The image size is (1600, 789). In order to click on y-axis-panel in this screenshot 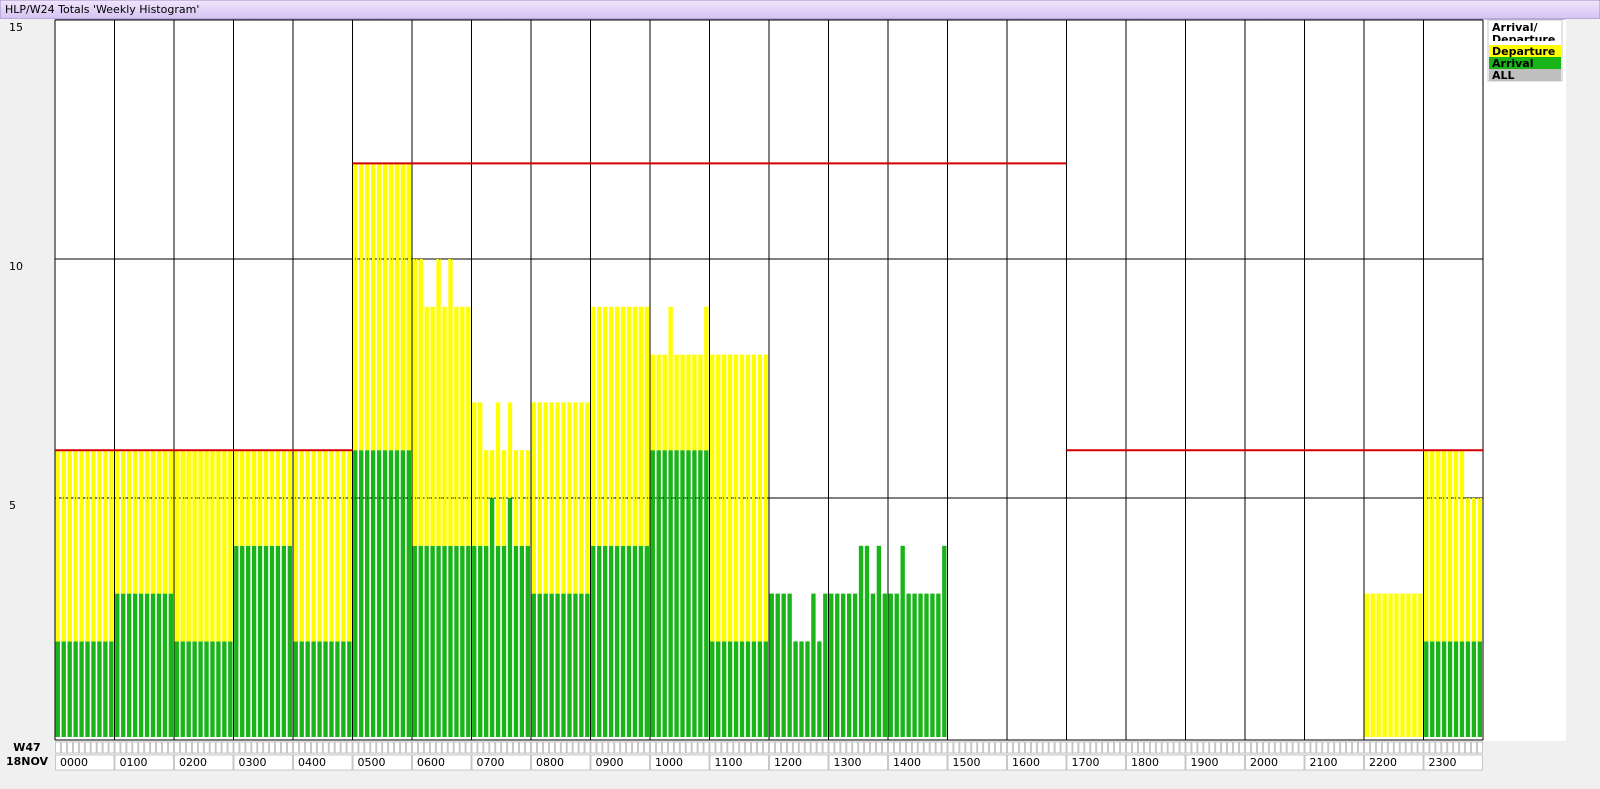, I will do `click(27, 380)`.